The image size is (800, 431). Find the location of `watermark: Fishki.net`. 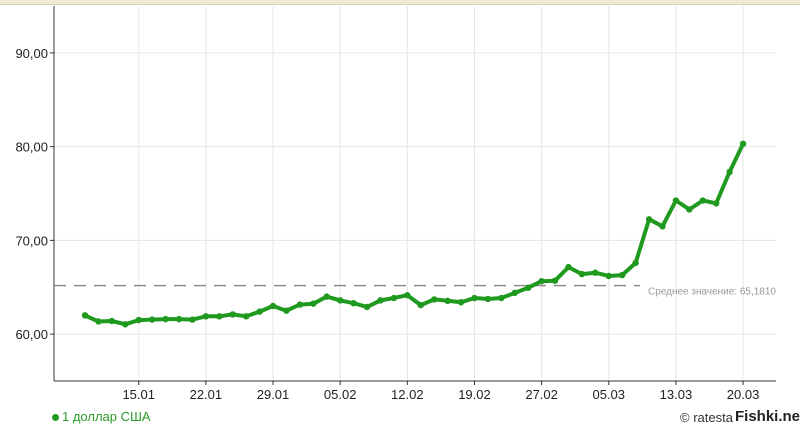

watermark: Fishki.net is located at coordinates (766, 416).